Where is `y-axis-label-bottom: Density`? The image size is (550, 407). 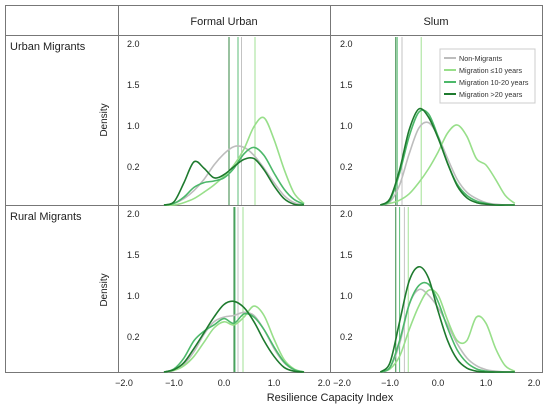
y-axis-label-bottom: Density is located at coordinates (104, 289).